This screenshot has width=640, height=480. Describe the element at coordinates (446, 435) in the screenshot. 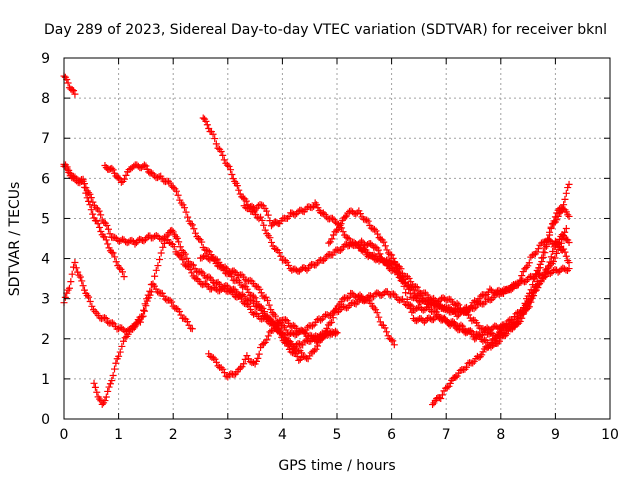

I see `x-tick-label: 7` at that location.